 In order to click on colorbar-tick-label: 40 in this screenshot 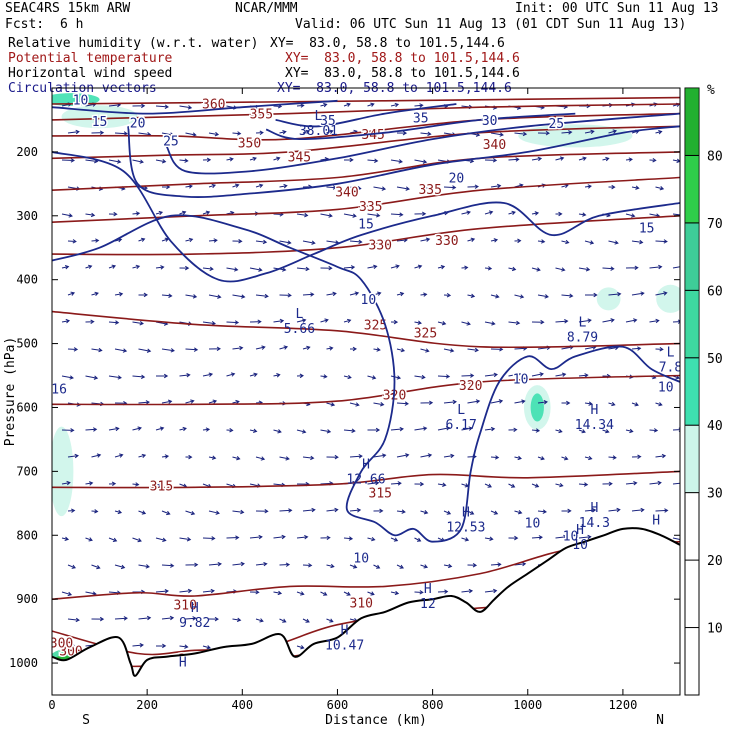, I will do `click(715, 426)`.